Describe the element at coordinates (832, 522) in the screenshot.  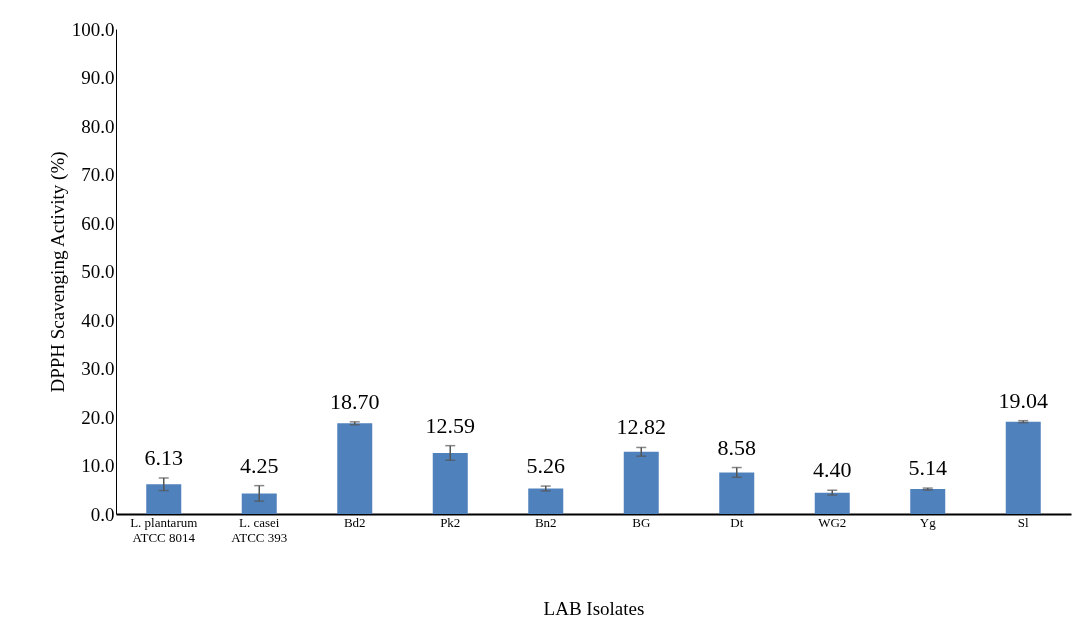
I see `x-tick-label: WG2` at that location.